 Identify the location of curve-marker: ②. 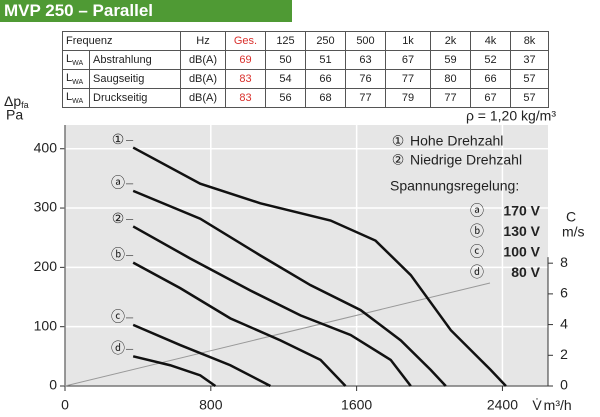
(118, 218).